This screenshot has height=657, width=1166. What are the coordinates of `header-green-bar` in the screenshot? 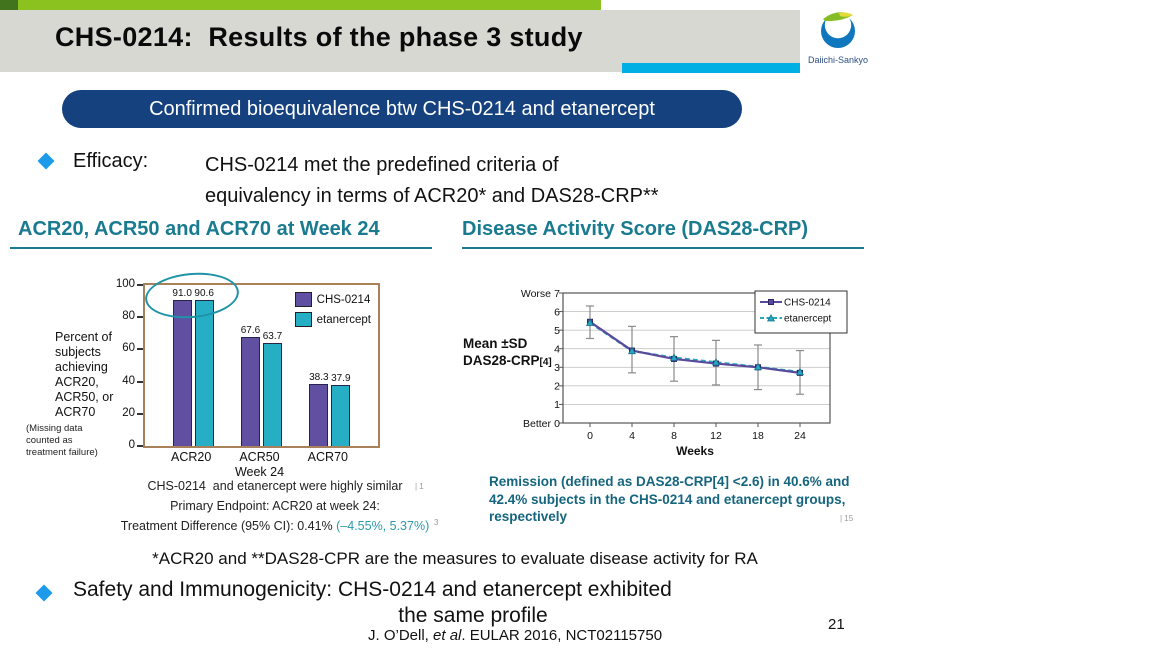 It's located at (300, 5).